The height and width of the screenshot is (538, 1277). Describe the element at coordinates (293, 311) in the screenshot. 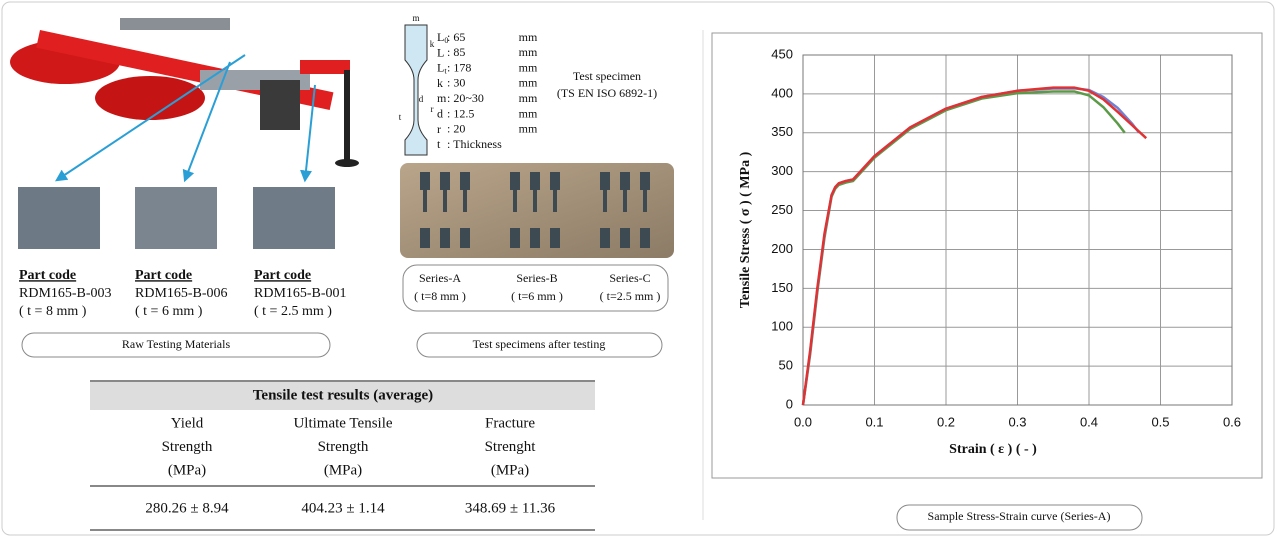

I see `part-thickness: ( t = 2.5 mm )` at that location.